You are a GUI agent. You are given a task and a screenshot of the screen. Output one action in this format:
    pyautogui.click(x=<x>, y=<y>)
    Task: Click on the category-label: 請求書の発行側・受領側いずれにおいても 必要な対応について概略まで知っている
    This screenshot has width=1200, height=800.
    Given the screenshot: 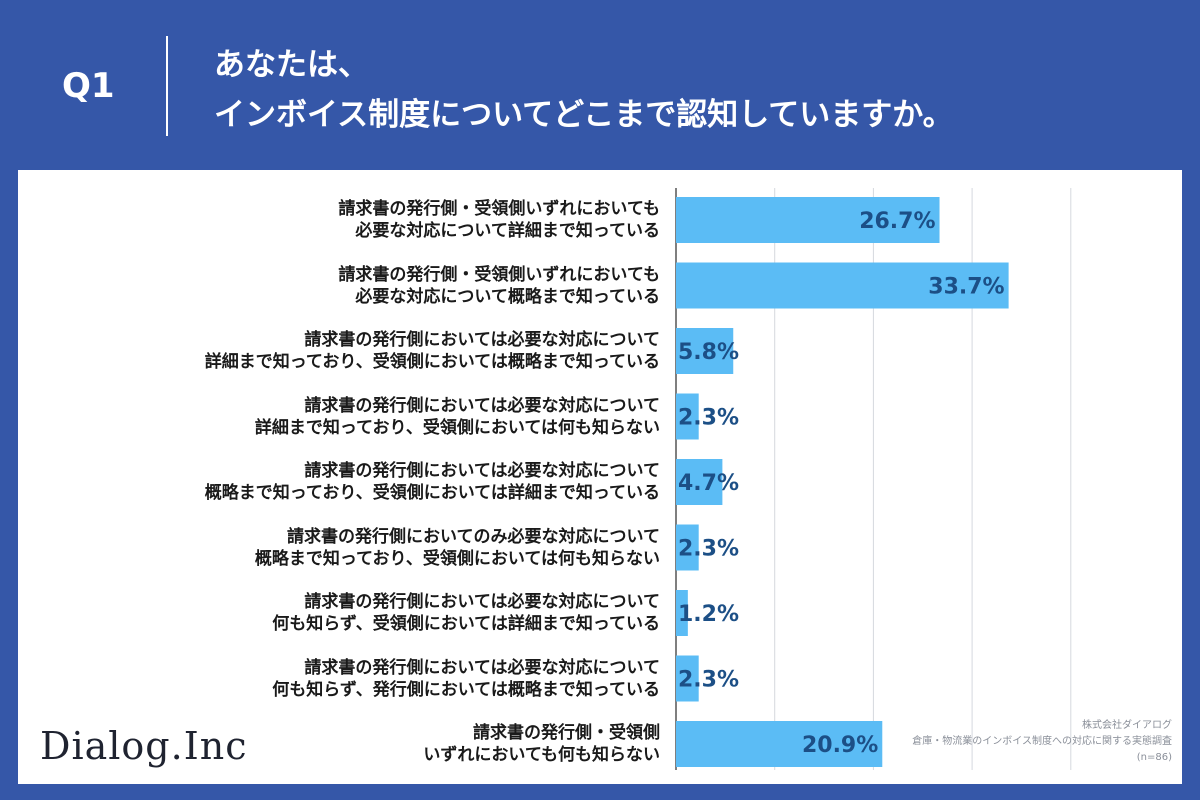 What is the action you would take?
    pyautogui.click(x=360, y=286)
    